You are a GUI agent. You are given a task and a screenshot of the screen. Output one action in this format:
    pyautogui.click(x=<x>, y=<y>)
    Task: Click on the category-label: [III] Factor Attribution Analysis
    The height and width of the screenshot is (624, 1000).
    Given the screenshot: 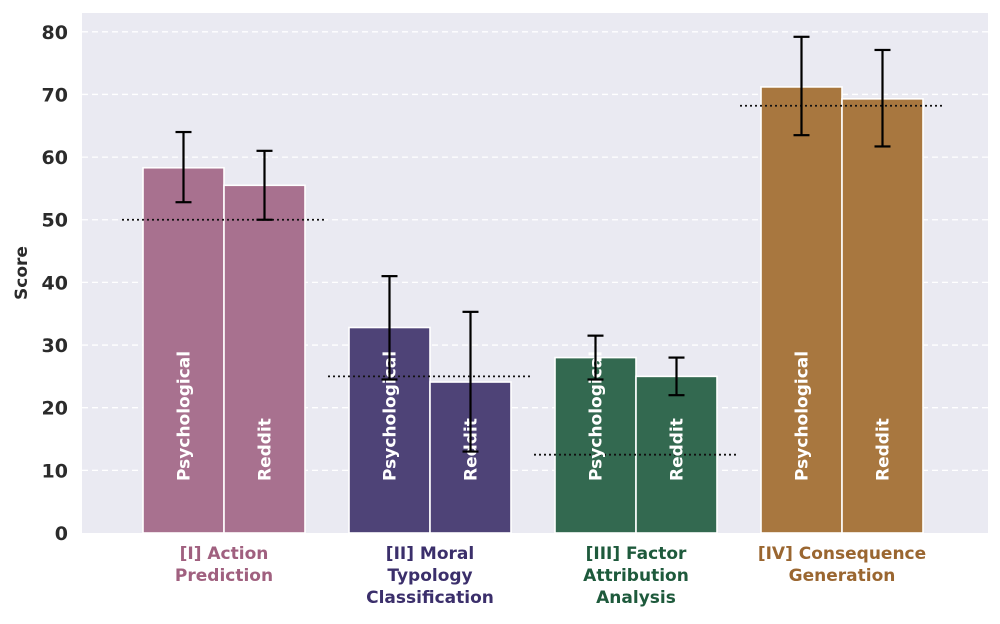 What is the action you would take?
    pyautogui.click(x=636, y=576)
    